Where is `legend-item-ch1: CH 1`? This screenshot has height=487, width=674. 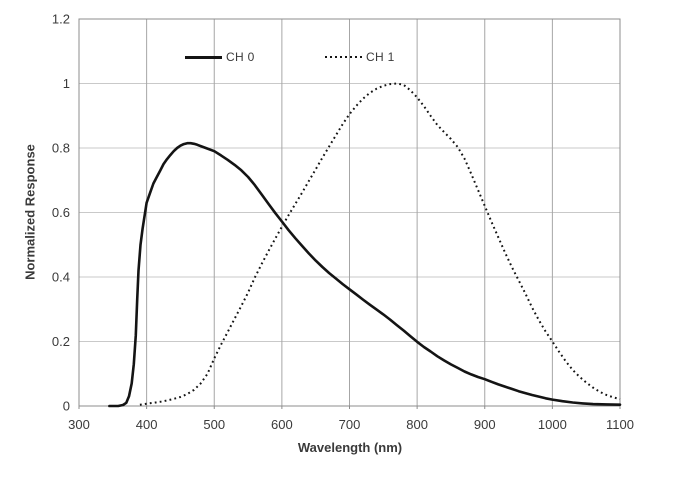 legend-item-ch1: CH 1 is located at coordinates (360, 57).